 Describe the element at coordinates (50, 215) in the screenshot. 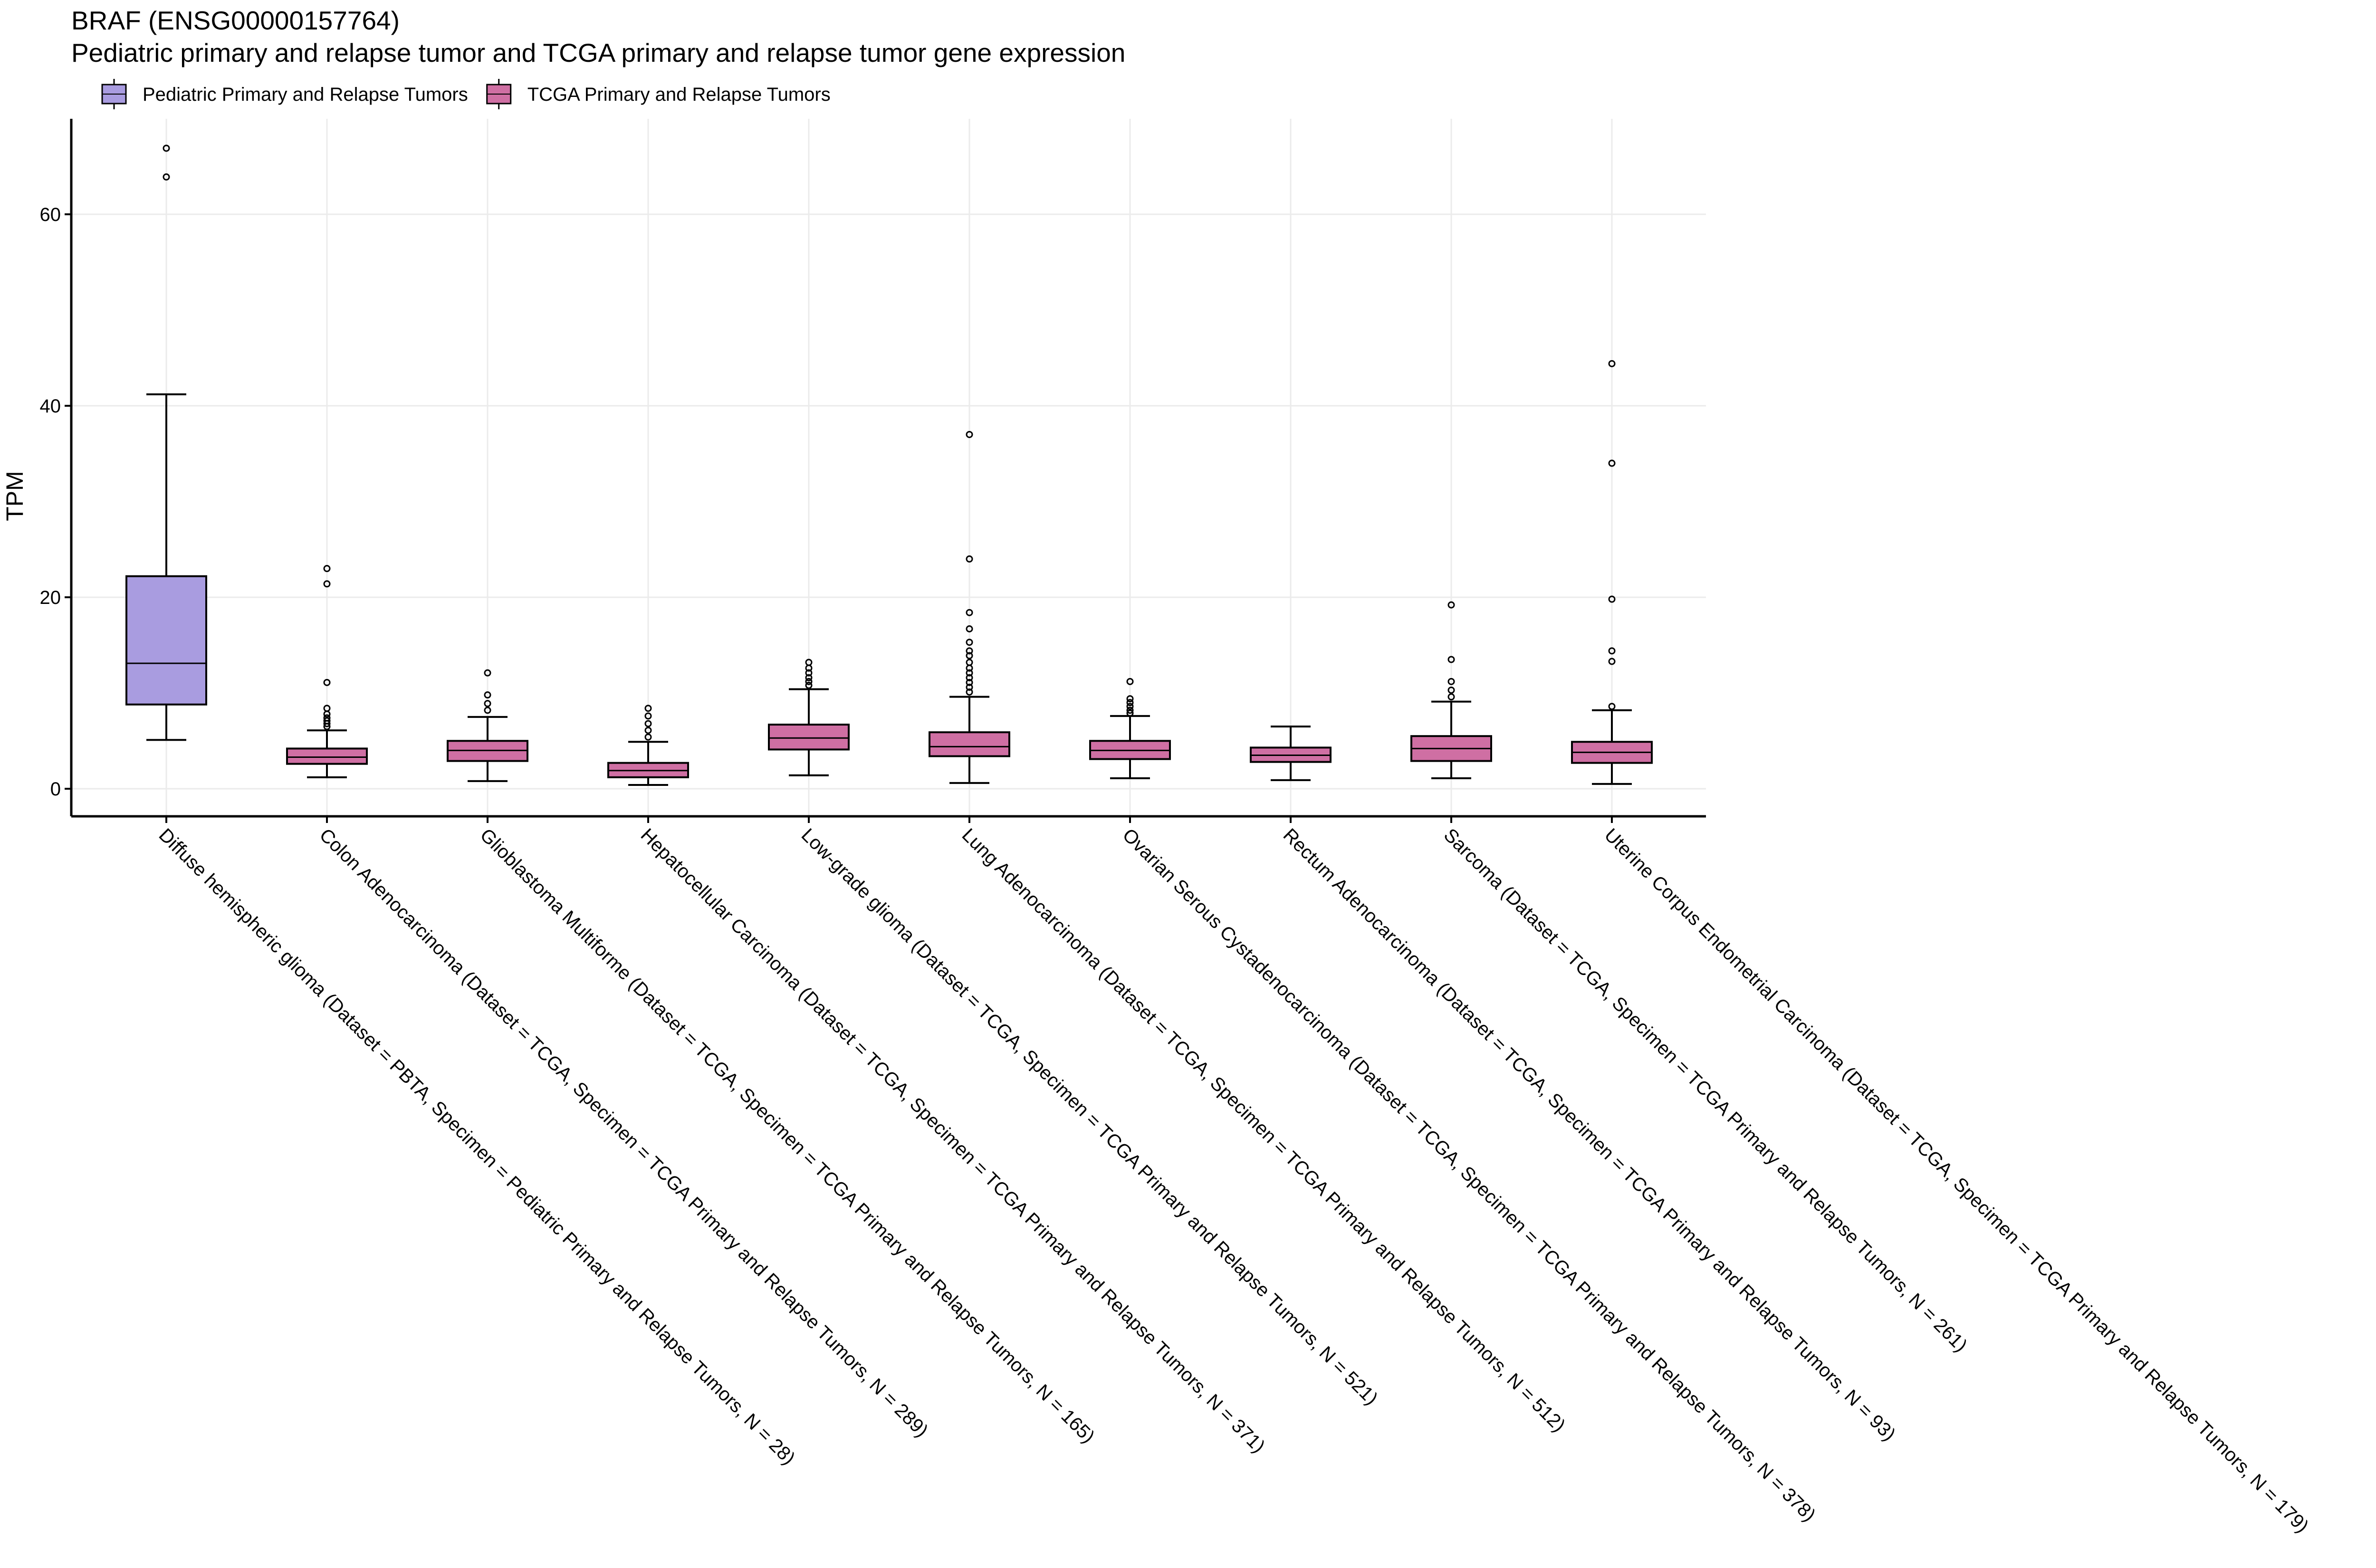

I see `y-tick-label: 60` at that location.